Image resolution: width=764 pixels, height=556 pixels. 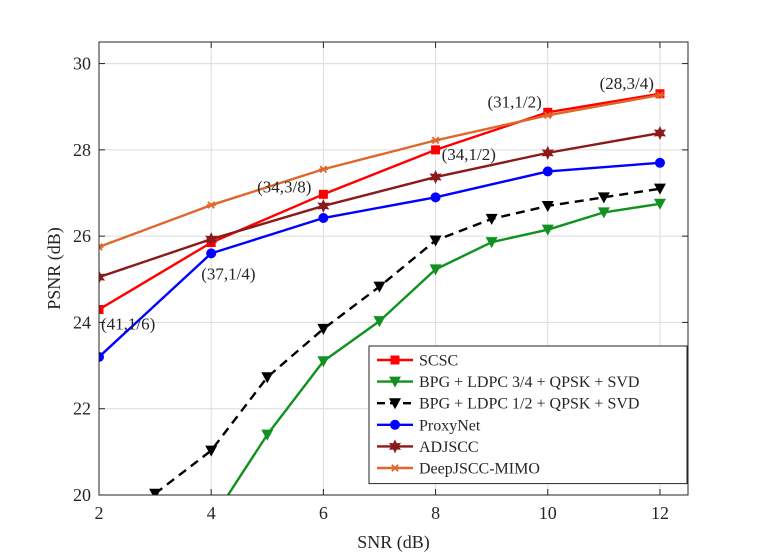 I want to click on x-tick-label: 6, so click(x=323, y=513).